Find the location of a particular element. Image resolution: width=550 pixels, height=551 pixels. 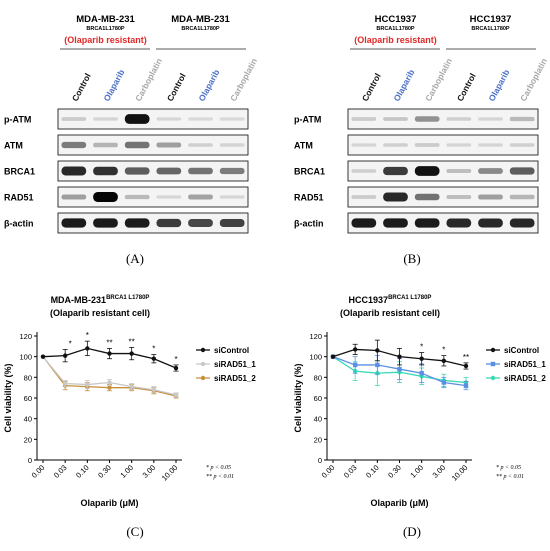

legend-label: siRAD51_1 is located at coordinates (235, 364).